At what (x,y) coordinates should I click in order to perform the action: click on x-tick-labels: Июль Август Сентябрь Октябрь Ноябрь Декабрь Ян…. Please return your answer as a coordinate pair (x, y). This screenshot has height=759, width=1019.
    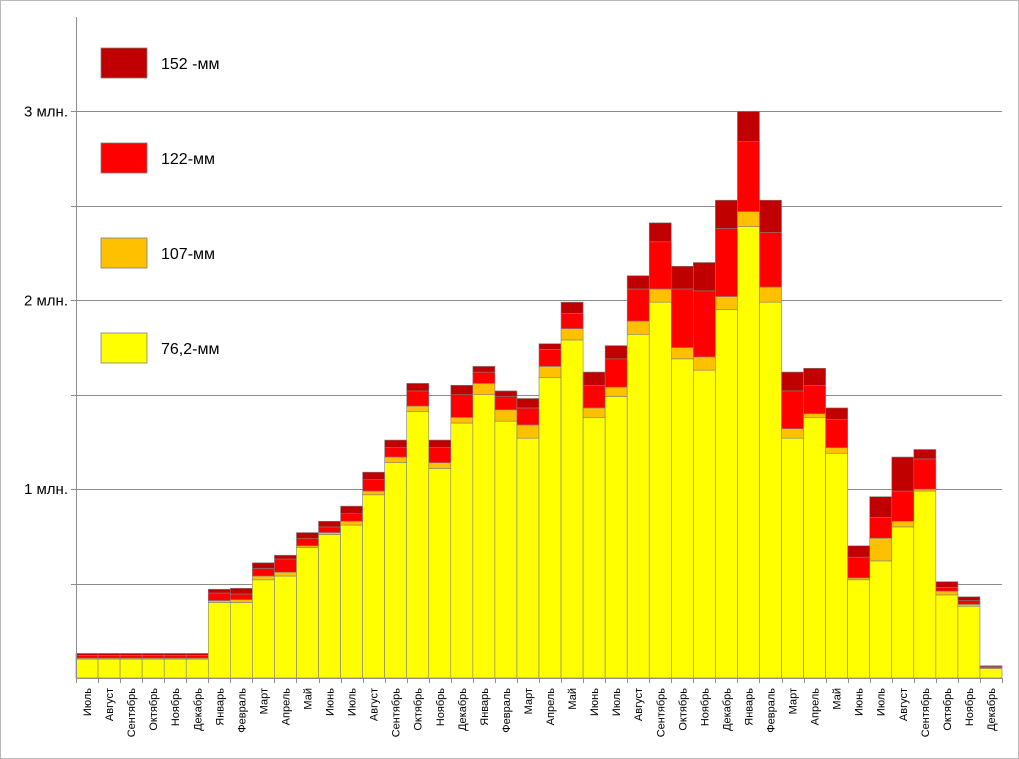
    Looking at the image, I should click on (540, 713).